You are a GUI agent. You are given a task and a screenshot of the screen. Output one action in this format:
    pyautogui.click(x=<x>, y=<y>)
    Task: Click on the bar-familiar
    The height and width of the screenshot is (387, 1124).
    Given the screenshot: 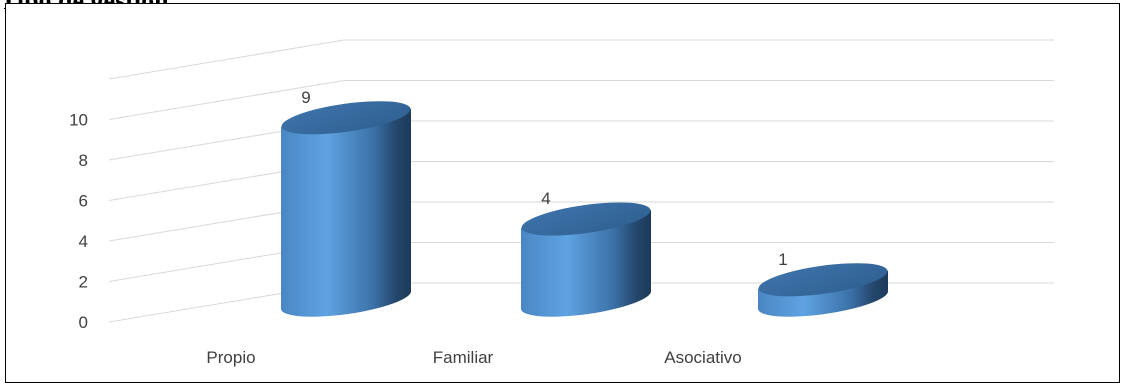 What is the action you would take?
    pyautogui.click(x=586, y=259)
    